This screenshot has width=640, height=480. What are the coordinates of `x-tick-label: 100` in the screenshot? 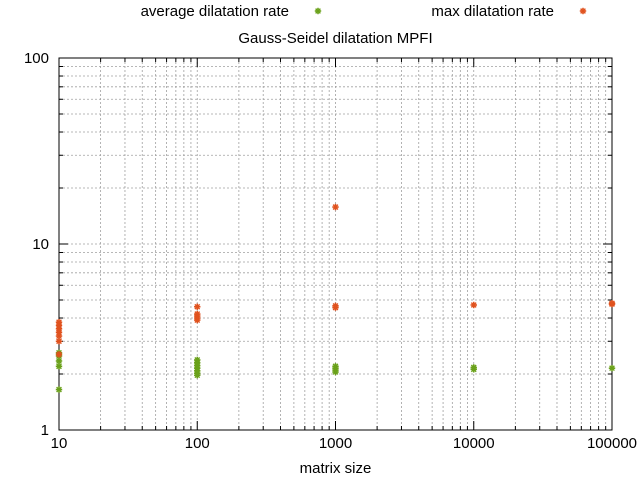 It's located at (197, 443).